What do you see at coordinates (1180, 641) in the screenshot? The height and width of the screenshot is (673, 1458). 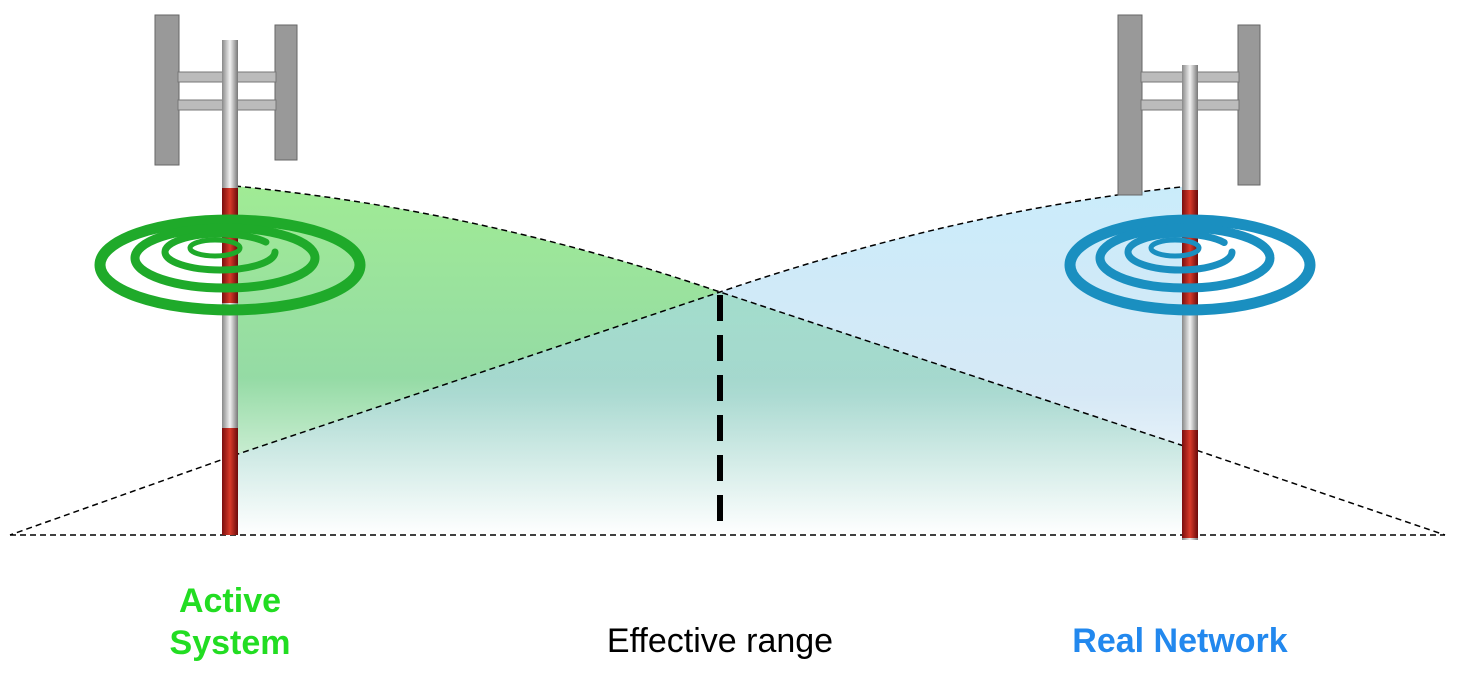 I see `real-network-label: Real Network` at bounding box center [1180, 641].